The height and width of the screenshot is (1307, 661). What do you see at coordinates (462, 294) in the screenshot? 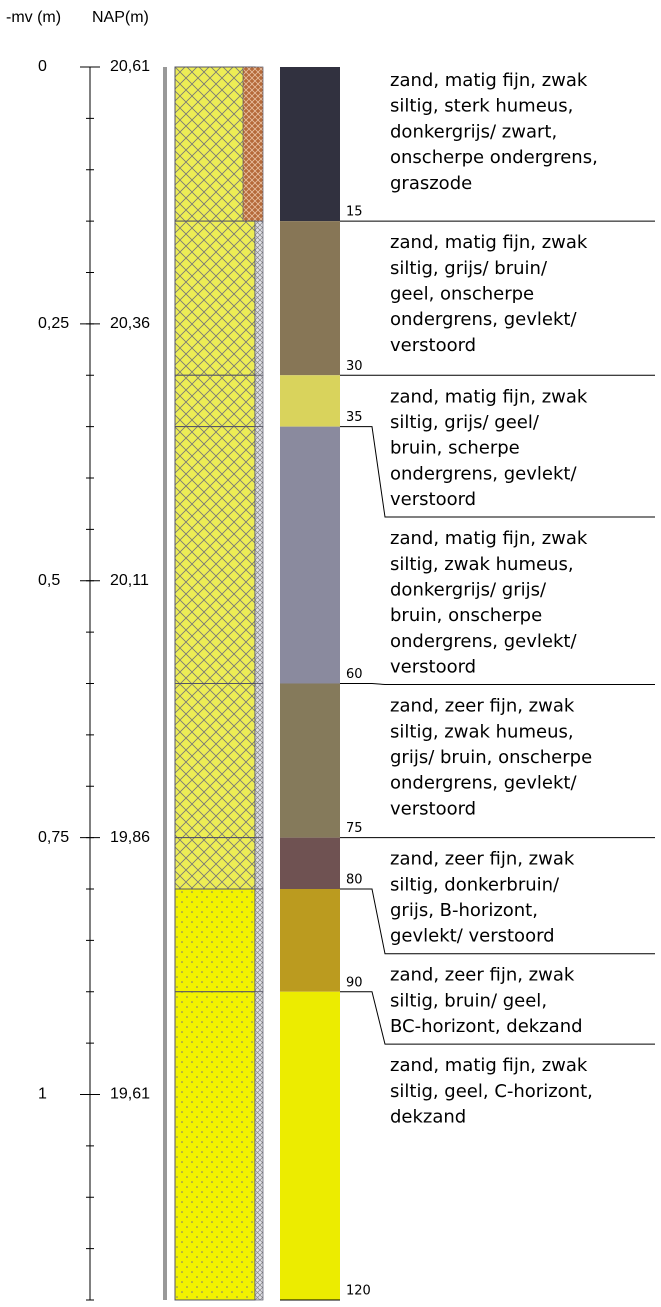
I see `layer-description: geel, onscherpe` at bounding box center [462, 294].